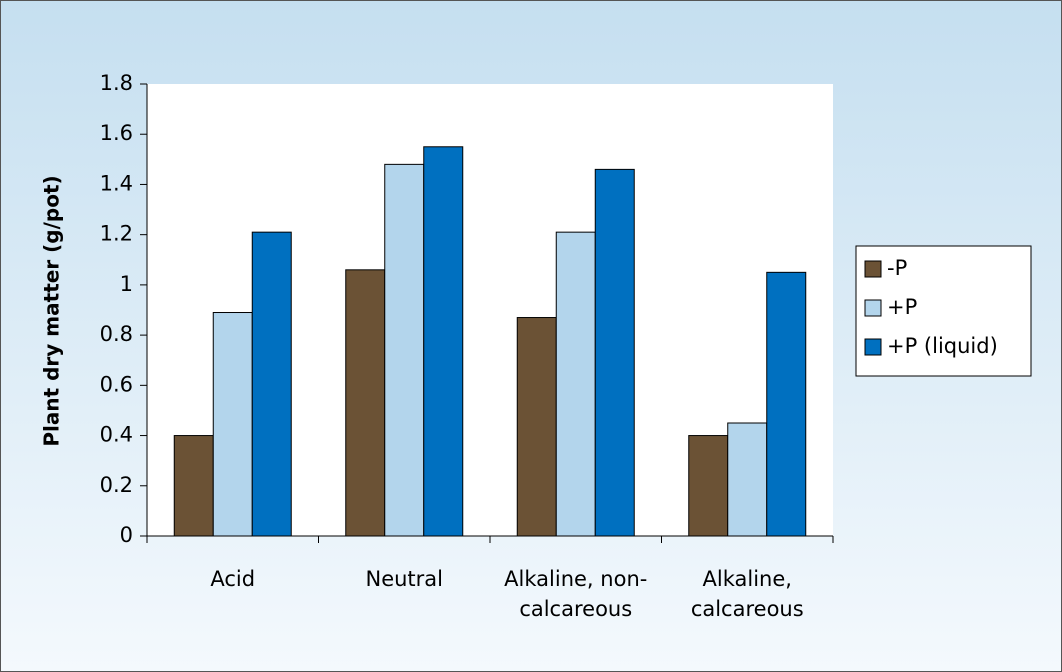  What do you see at coordinates (116, 334) in the screenshot?
I see `y-tick-label: 0.8` at bounding box center [116, 334].